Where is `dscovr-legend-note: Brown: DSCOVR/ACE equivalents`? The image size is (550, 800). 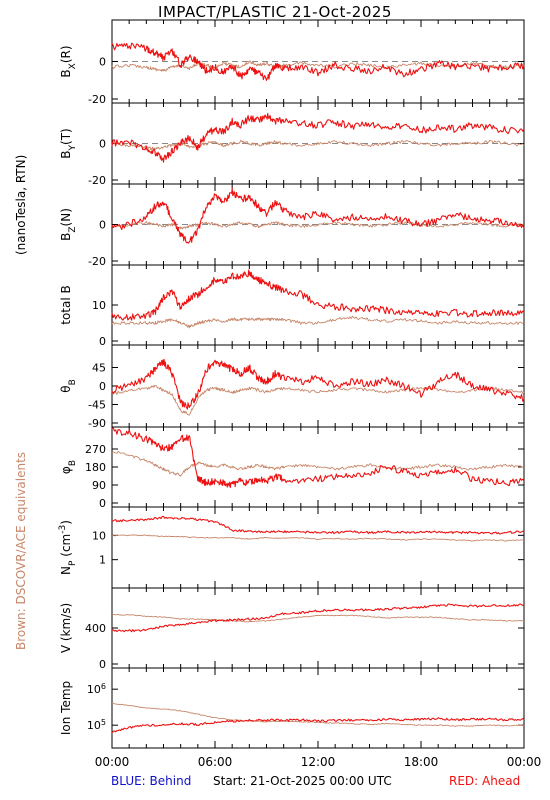
dscovr-legend-note: Brown: DSCOVR/ACE equivalents is located at coordinates (21, 550).